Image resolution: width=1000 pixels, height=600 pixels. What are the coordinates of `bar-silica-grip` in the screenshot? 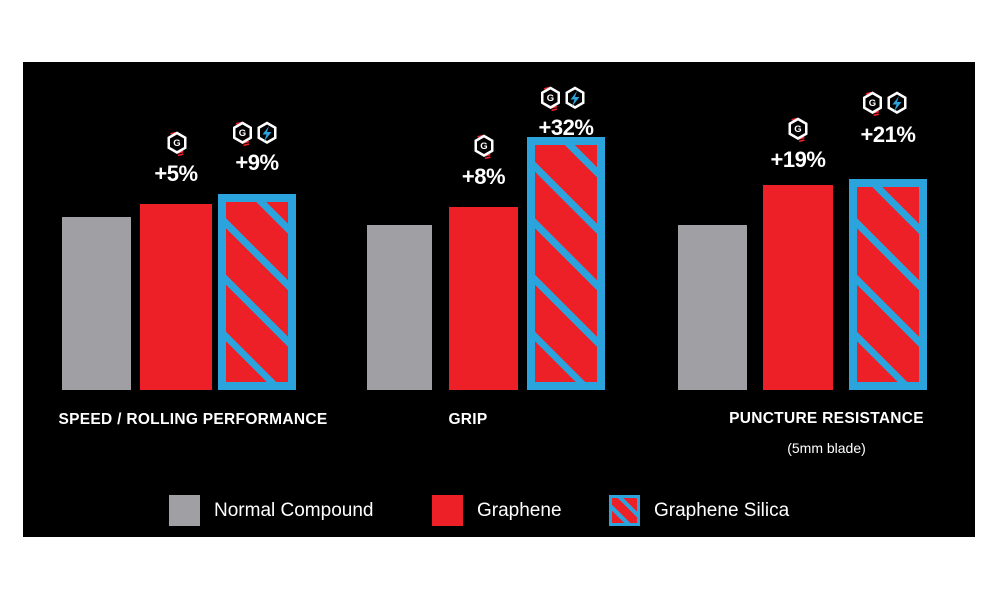 It's located at (566, 263).